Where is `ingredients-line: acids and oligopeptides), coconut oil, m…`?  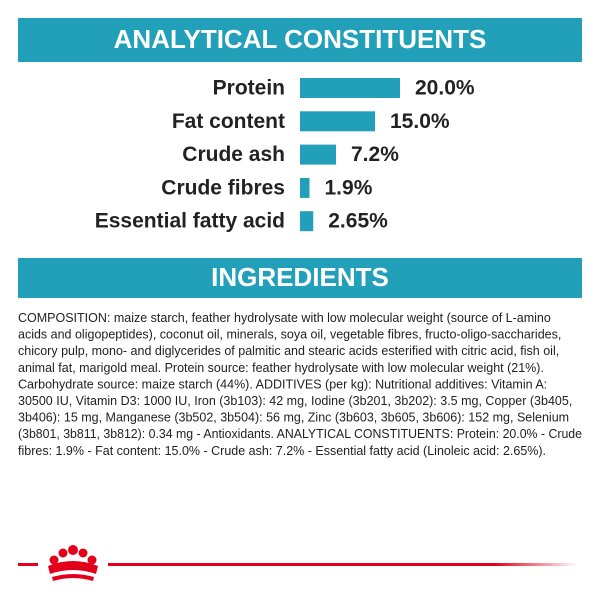
ingredients-line: acids and oligopeptides), coconut oil, m… is located at coordinates (289, 335).